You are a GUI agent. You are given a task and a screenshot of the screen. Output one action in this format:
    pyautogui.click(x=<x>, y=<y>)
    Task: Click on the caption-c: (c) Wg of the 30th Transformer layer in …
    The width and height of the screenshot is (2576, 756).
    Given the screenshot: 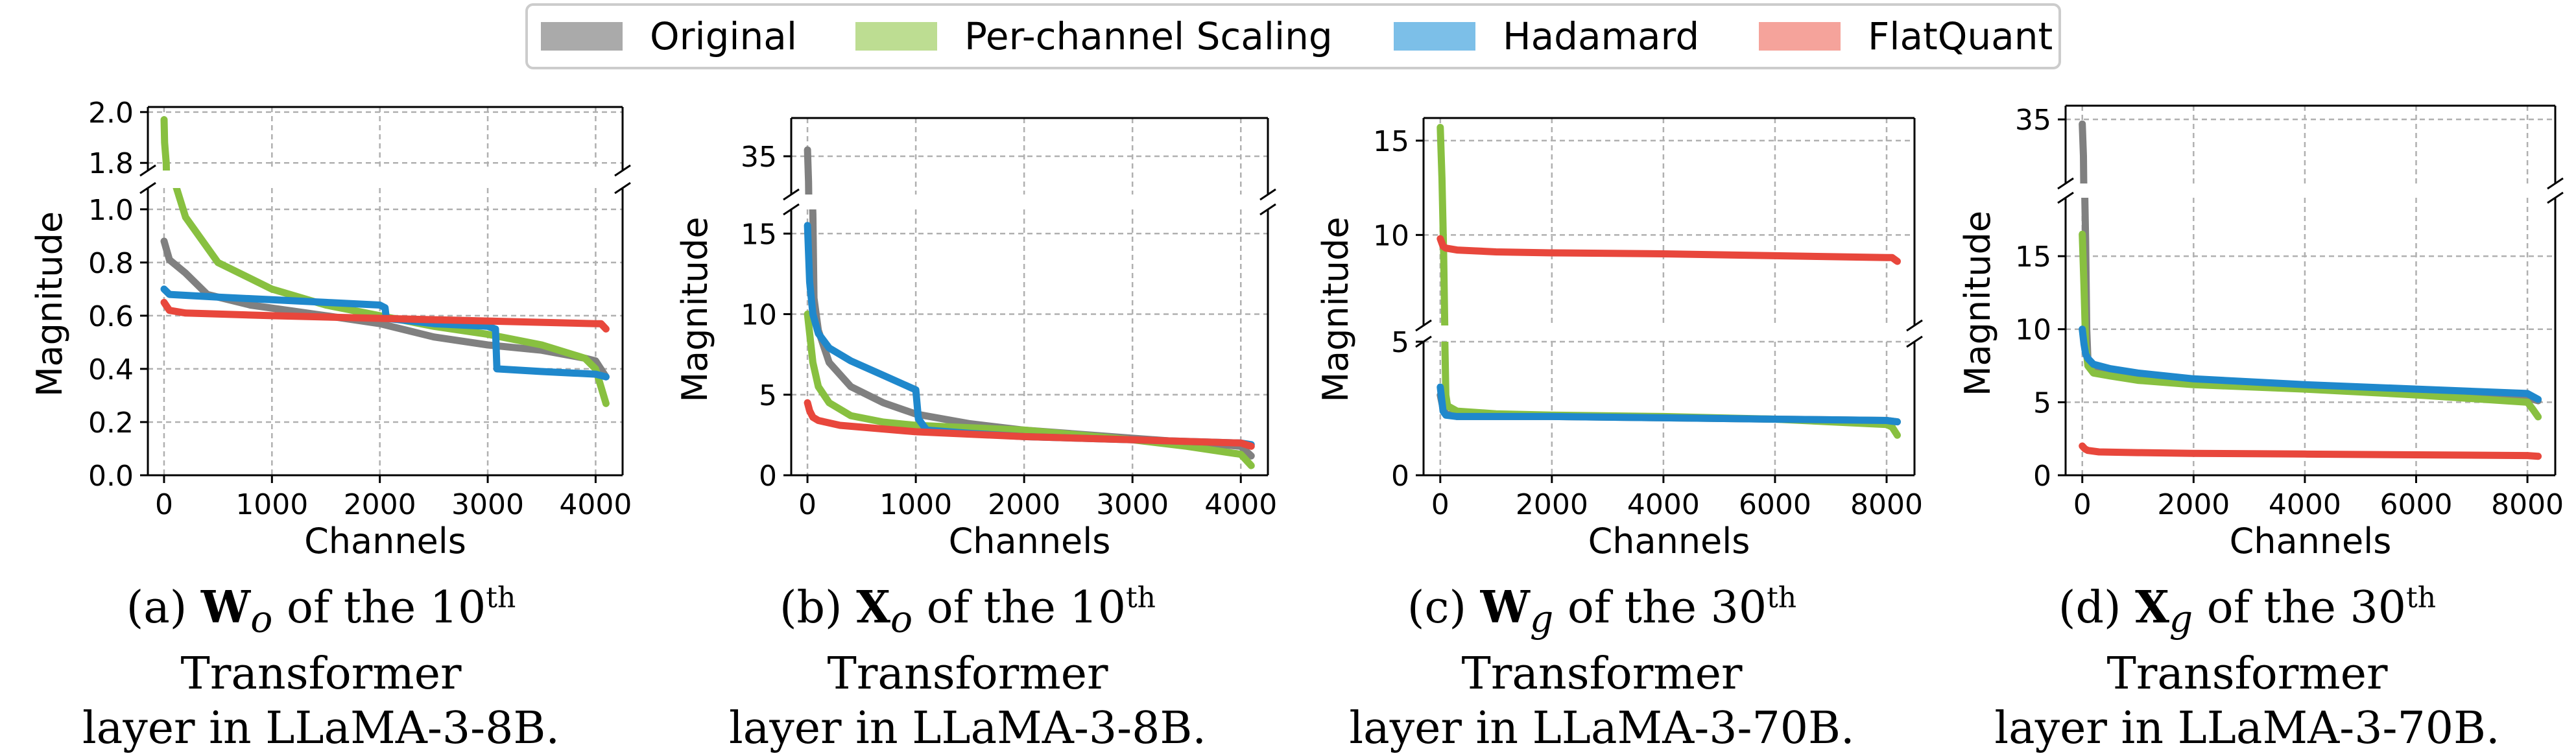 What is the action you would take?
    pyautogui.click(x=1602, y=668)
    